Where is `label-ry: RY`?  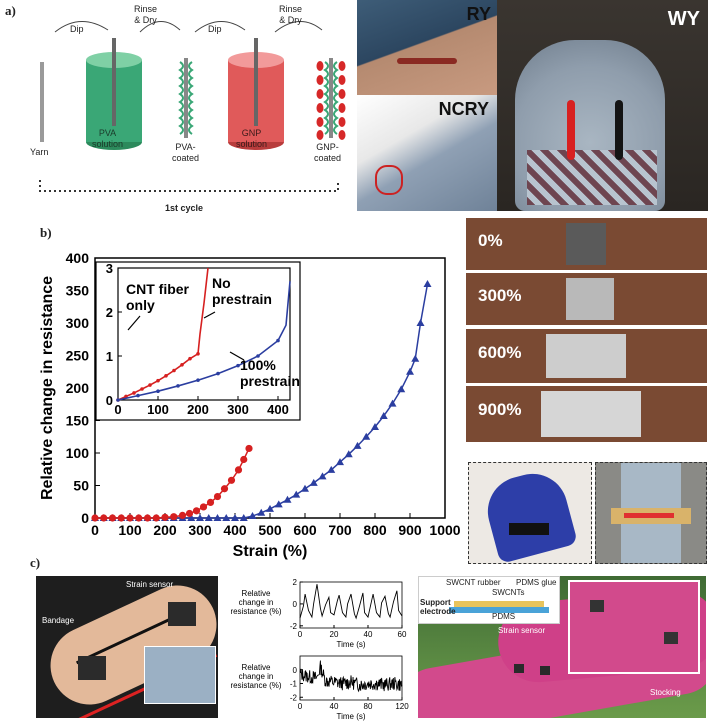
label-ry: RY is located at coordinates (478, 14).